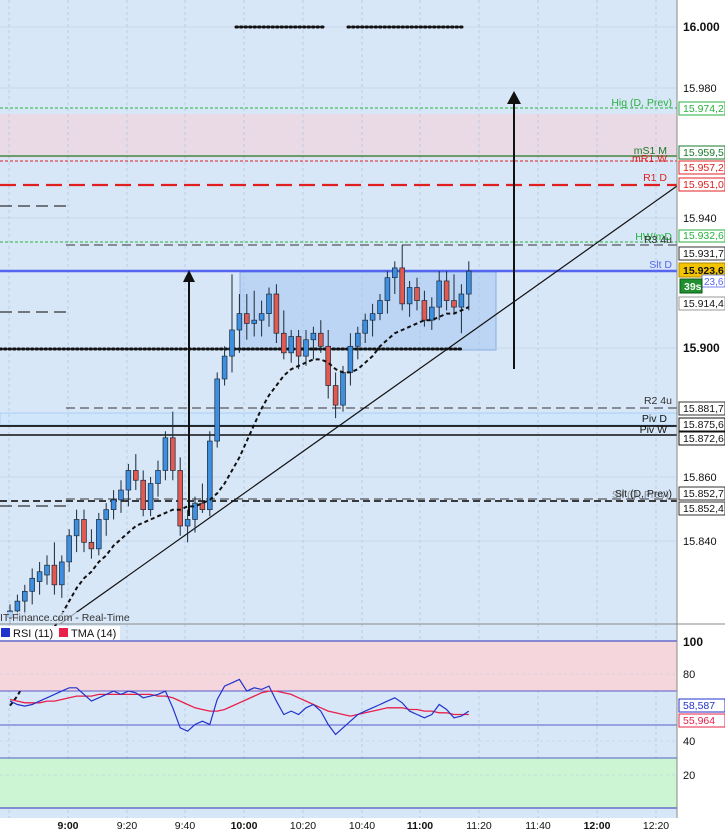  What do you see at coordinates (689, 776) in the screenshot?
I see `rsi-tick: 20` at bounding box center [689, 776].